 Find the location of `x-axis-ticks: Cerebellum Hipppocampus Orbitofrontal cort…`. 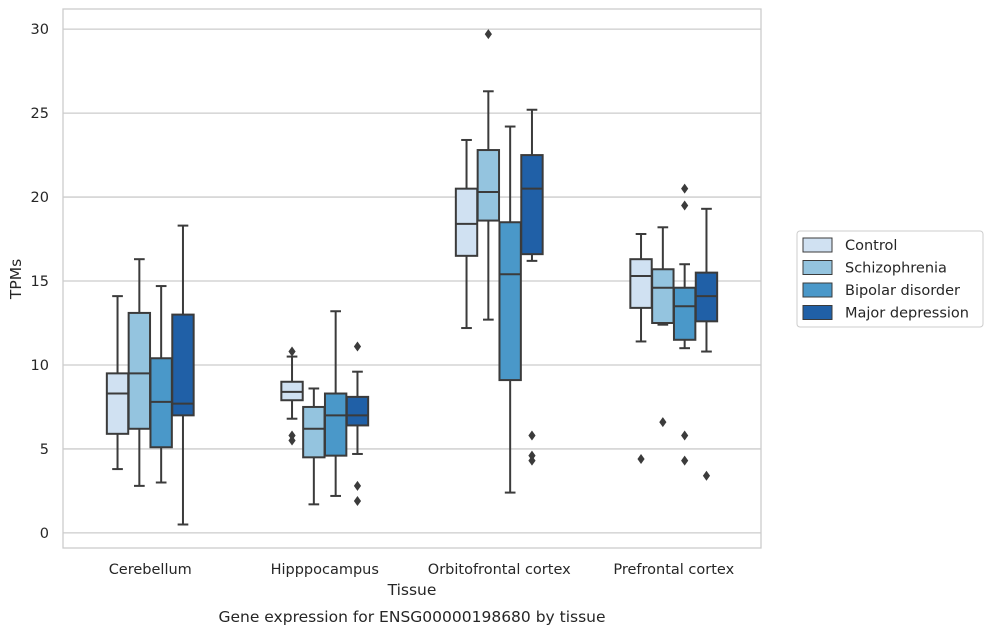

x-axis-ticks: Cerebellum Hipppocampus Orbitofrontal cort… is located at coordinates (422, 570).